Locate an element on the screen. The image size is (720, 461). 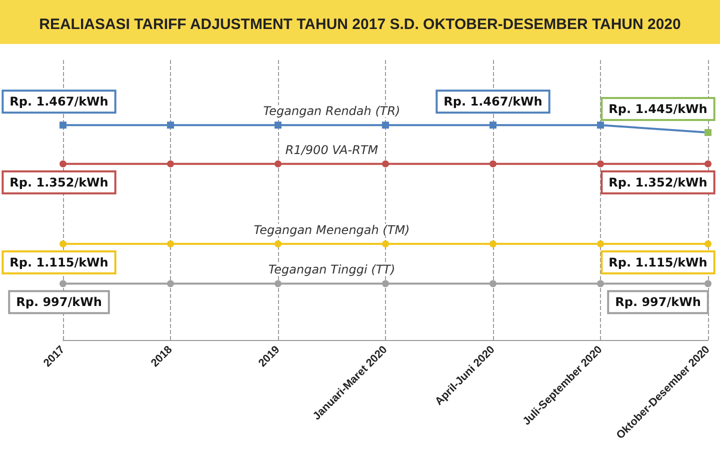
series-label: R1/900 VA-RTM is located at coordinates (332, 149).